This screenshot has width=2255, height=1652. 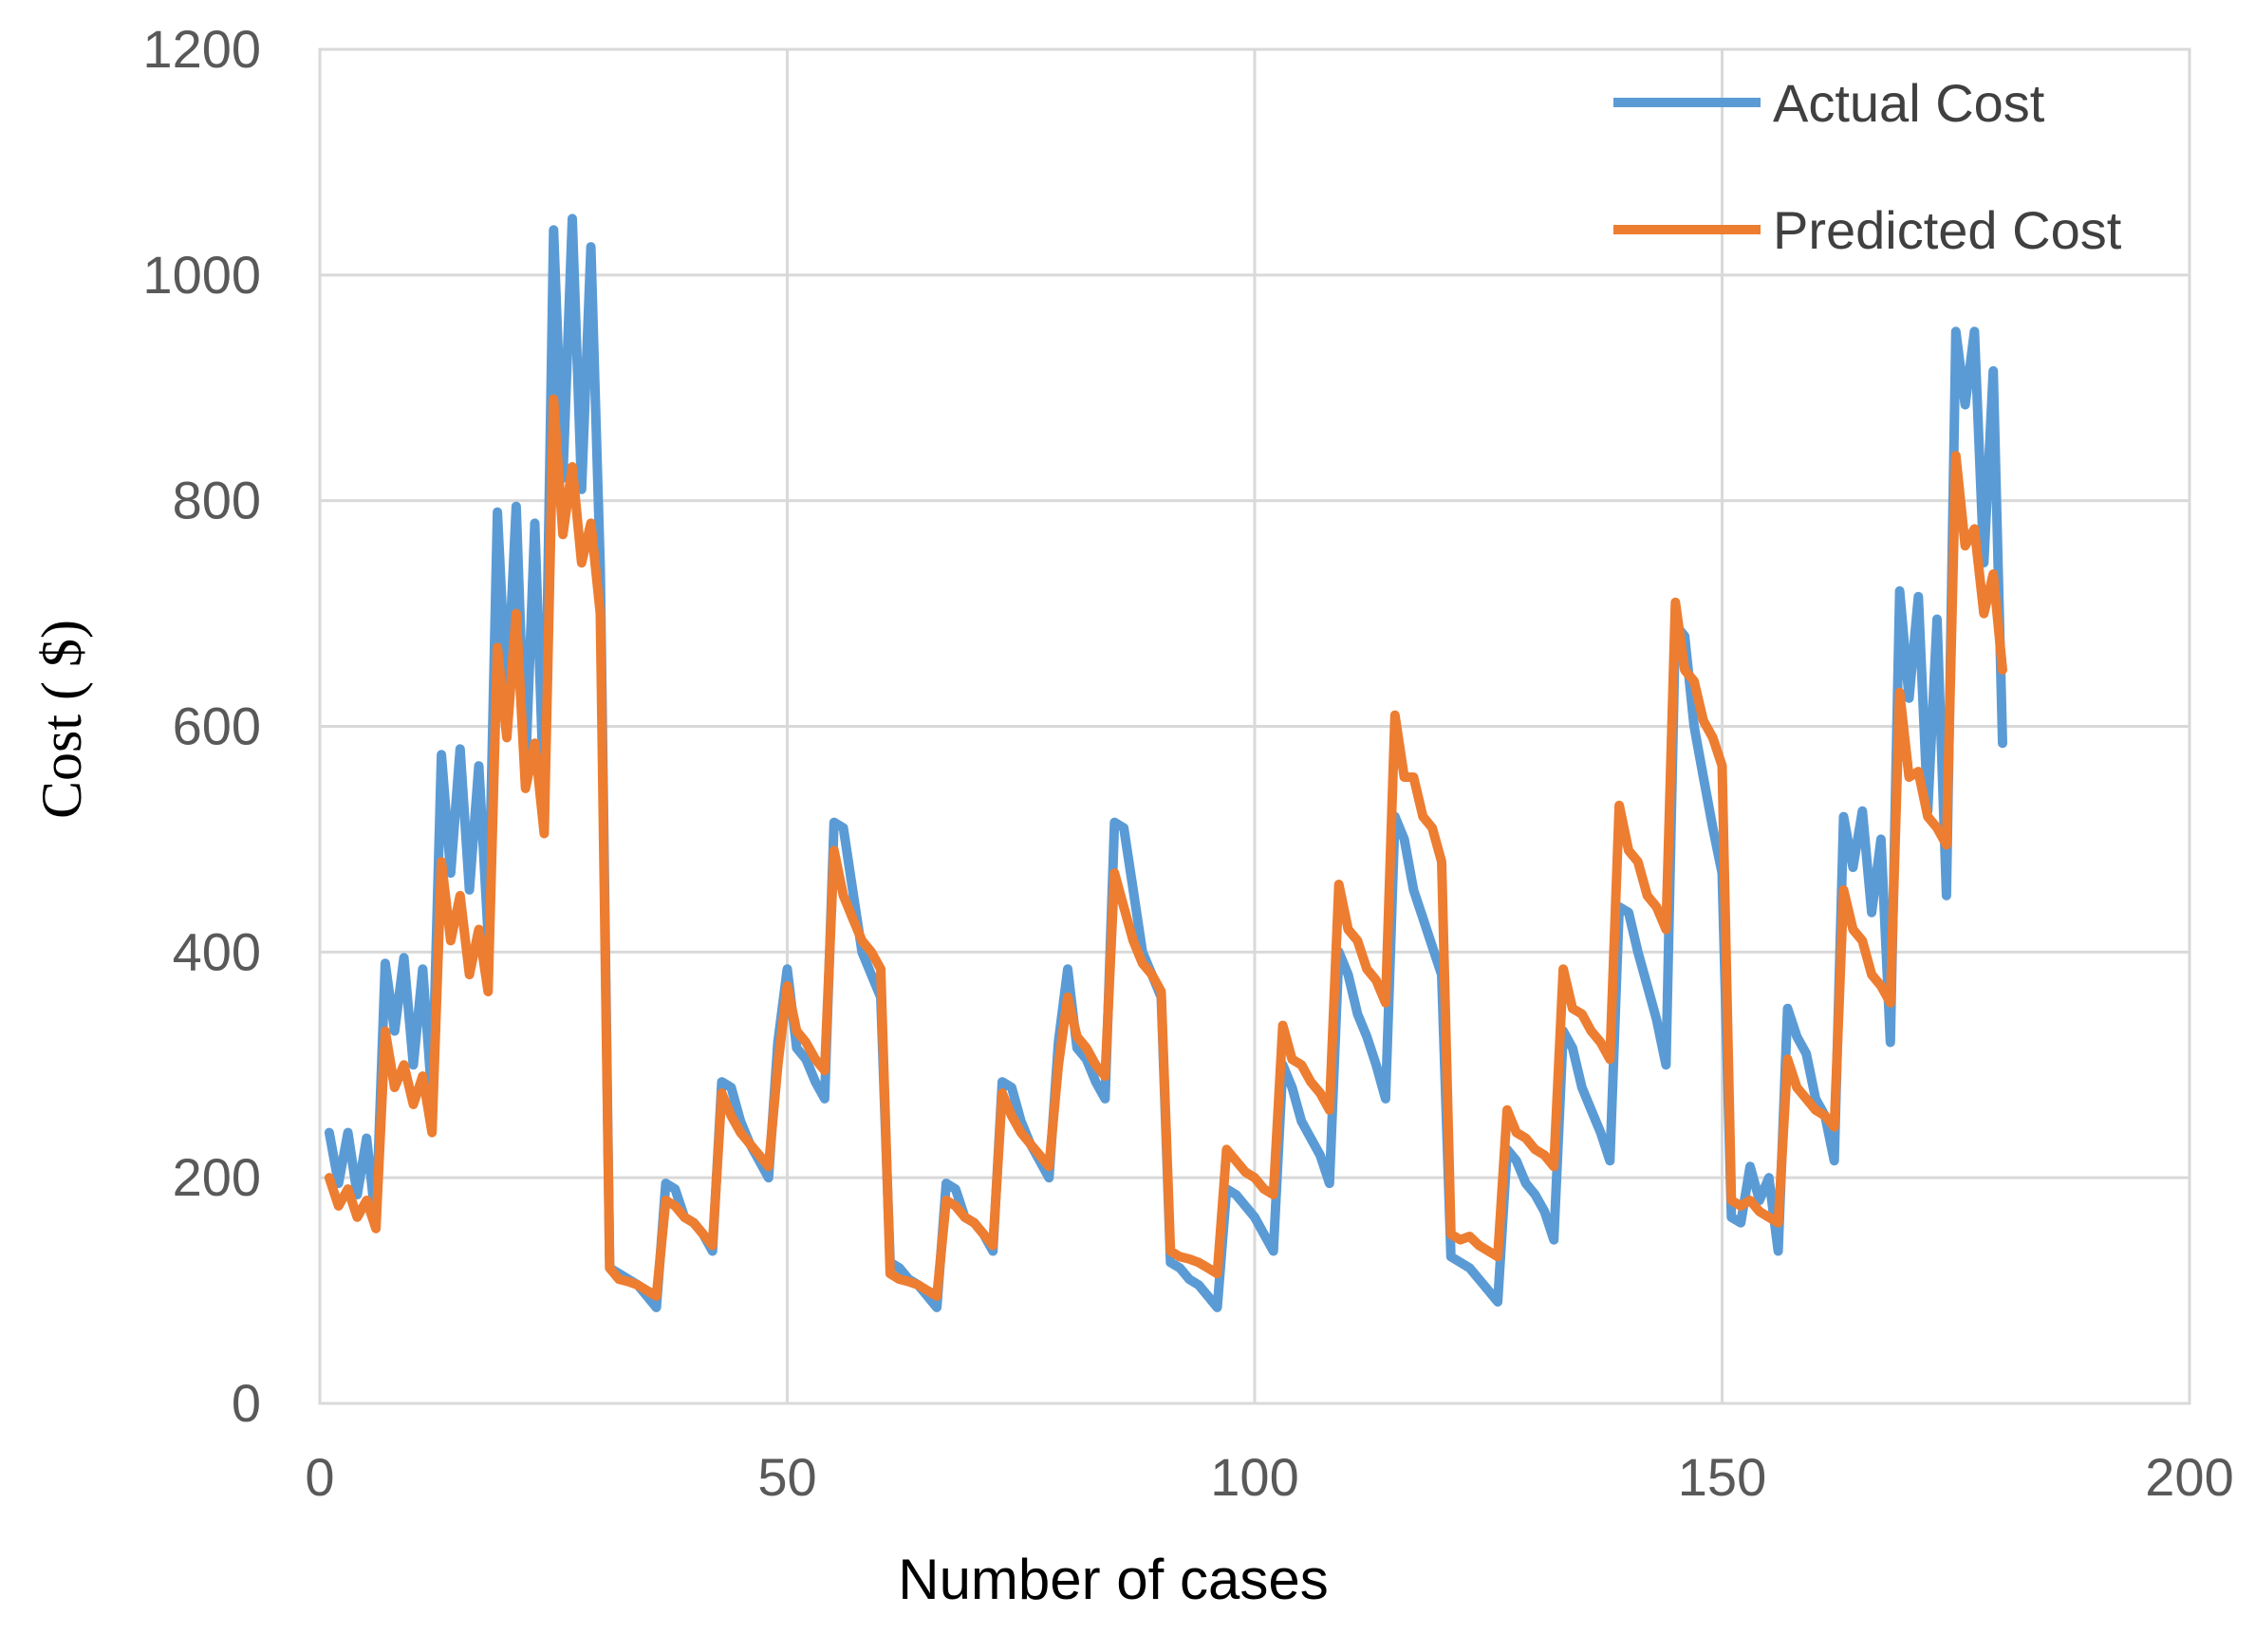 What do you see at coordinates (1909, 103) in the screenshot?
I see `legend-label-actual-cost: Actual Cost` at bounding box center [1909, 103].